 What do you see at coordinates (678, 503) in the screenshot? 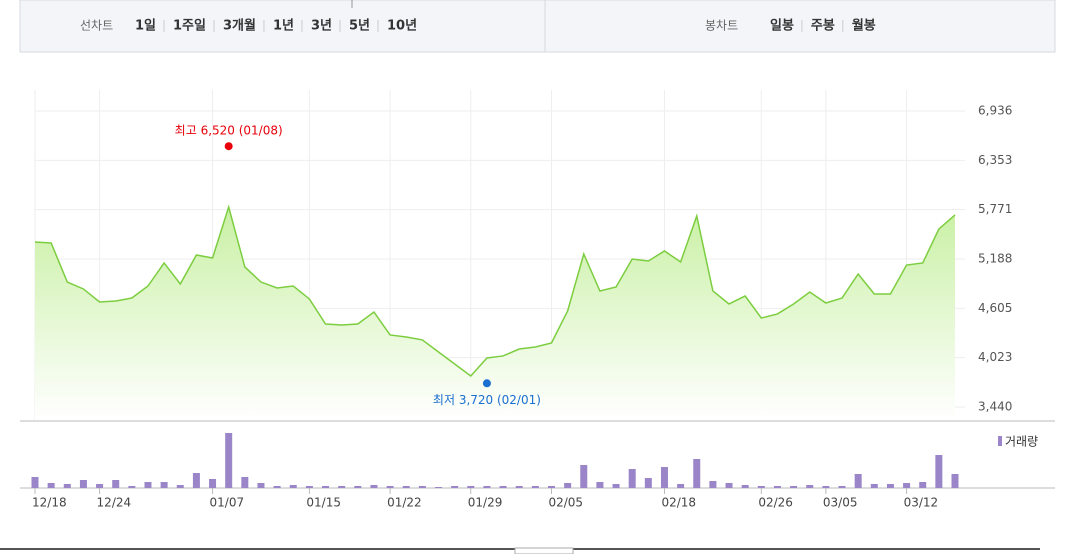
I see `x-tick-label: 02/18` at bounding box center [678, 503].